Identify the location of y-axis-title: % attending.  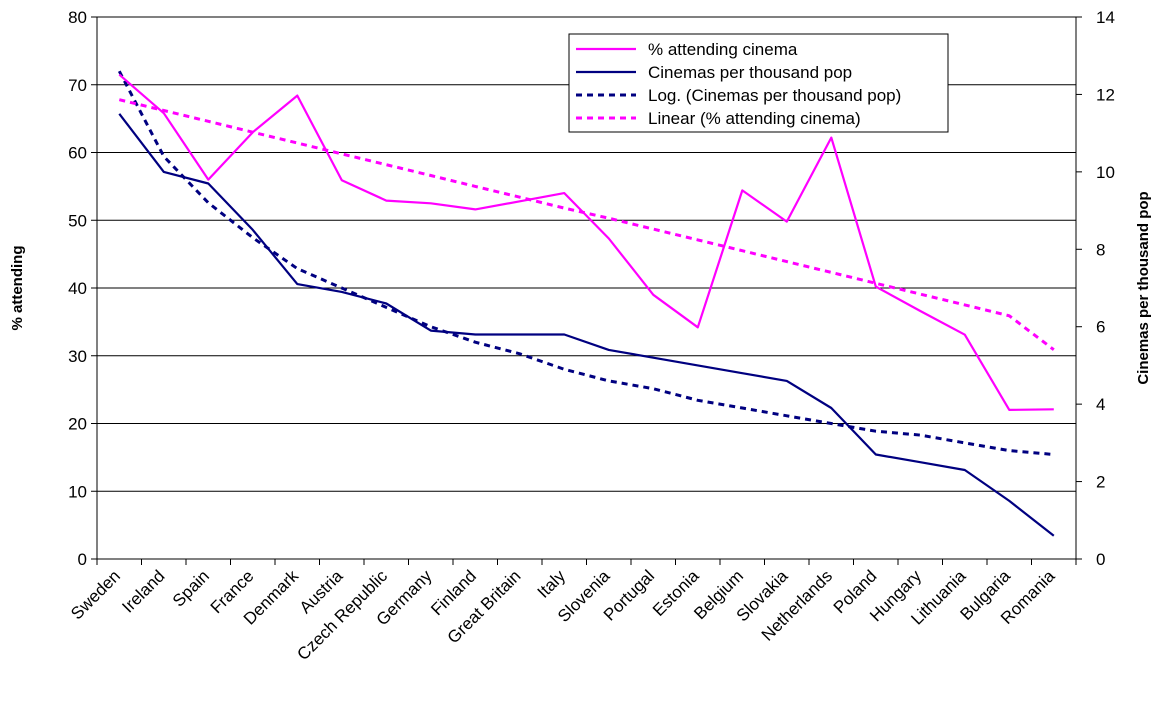
(17, 288).